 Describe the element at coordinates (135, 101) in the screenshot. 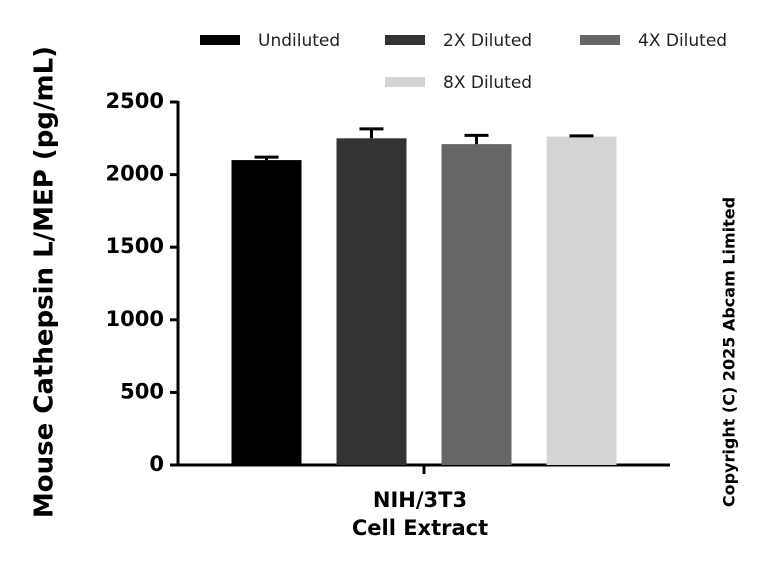

I see `y-tick-label: 2500` at that location.